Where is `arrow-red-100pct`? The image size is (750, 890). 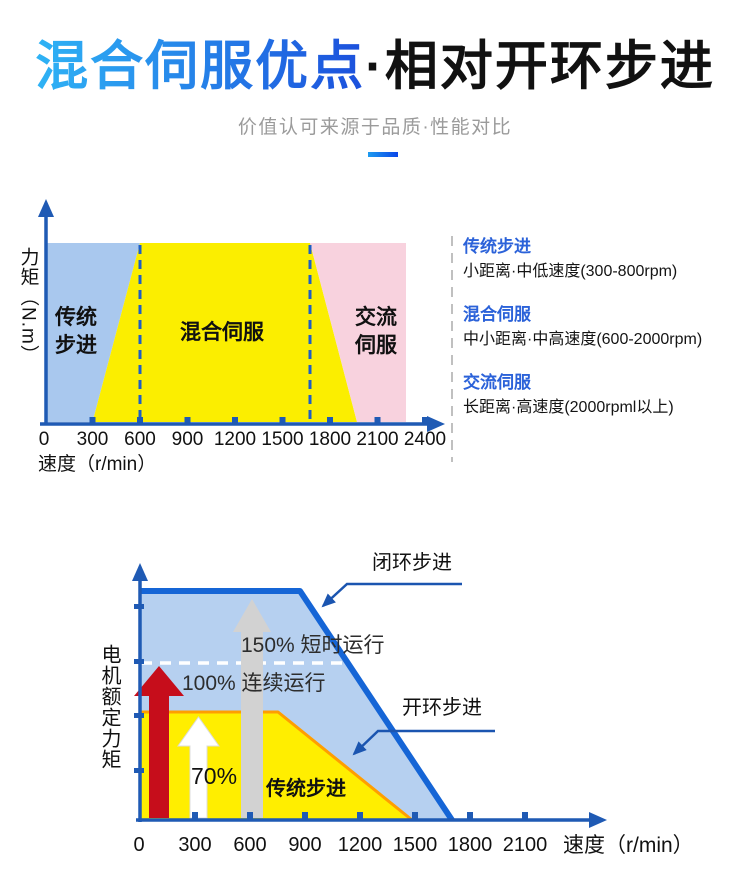
arrow-red-100pct is located at coordinates (159, 742).